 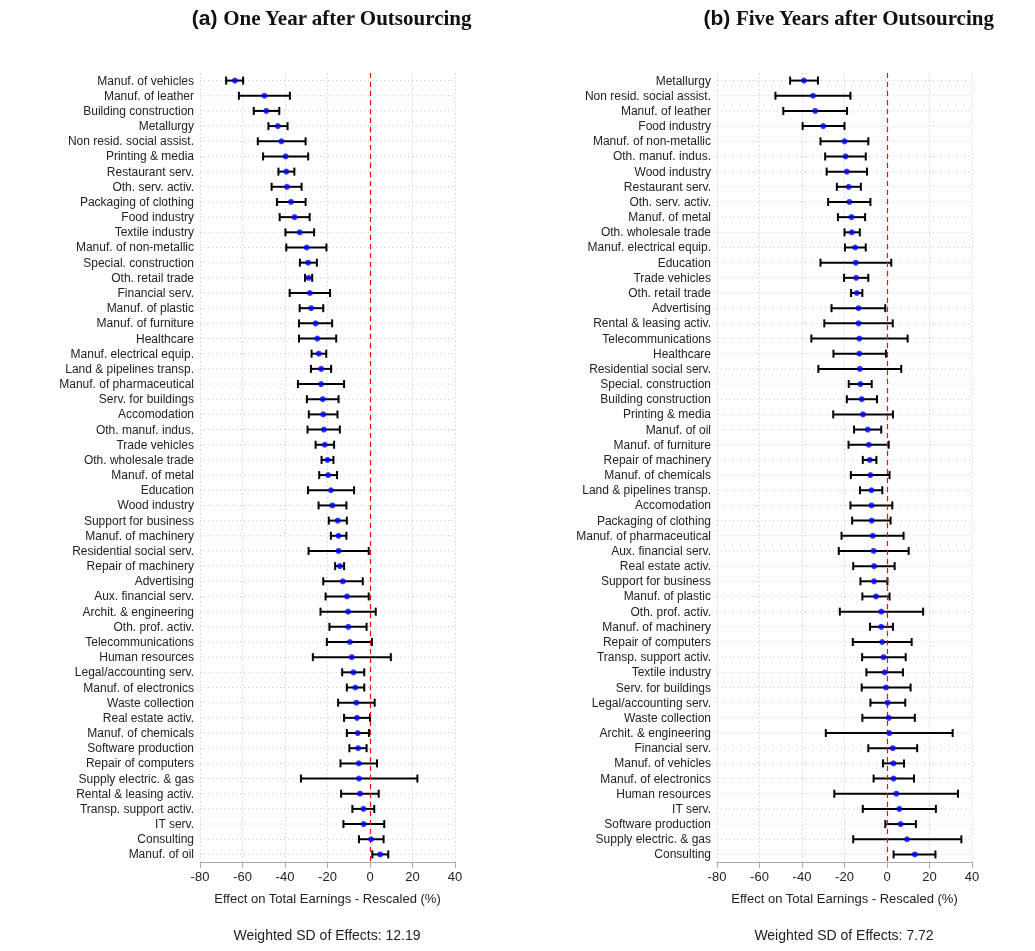 I want to click on y-tick-label: Oth. wholesale trade, so click(x=139, y=459).